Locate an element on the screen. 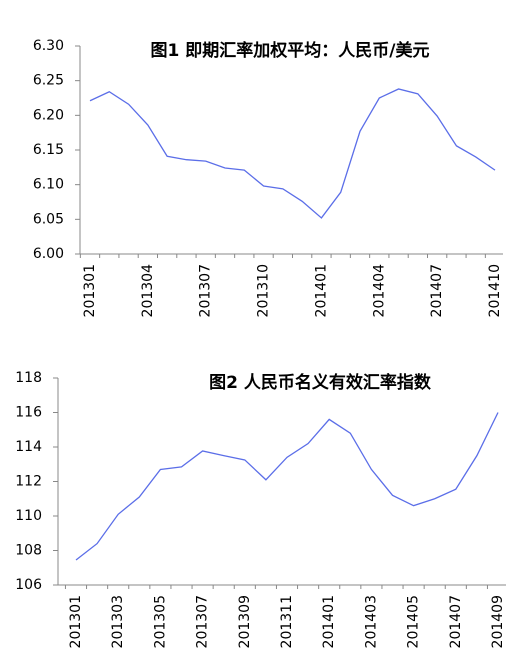  chart-title: 图1 即期汇率加权平均：人民币/美元 is located at coordinates (290, 51).